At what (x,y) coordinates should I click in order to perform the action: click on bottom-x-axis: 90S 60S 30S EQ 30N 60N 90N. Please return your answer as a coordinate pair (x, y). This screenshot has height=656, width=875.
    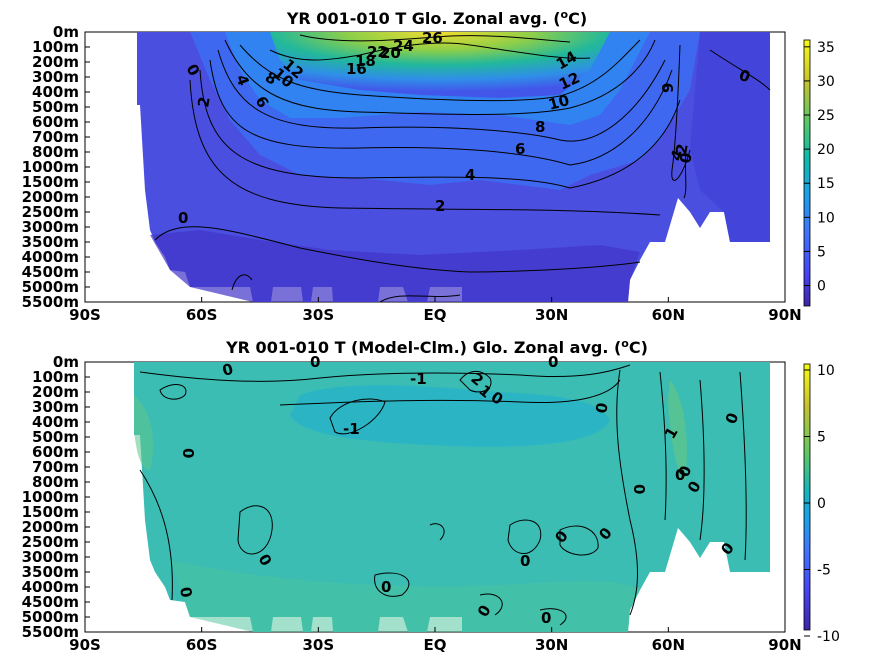
    Looking at the image, I should click on (435, 640).